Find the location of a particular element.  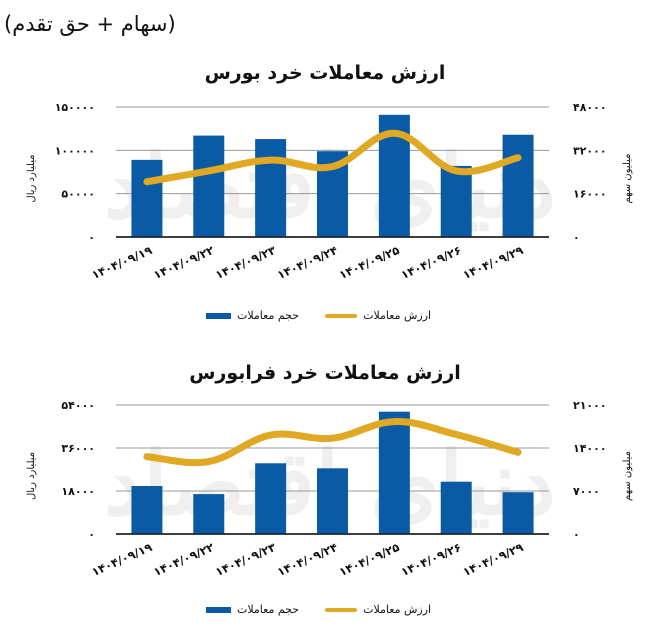

x-axis-label: ۱۴۰۴/۰۹/۲۳ is located at coordinates (245, 559).